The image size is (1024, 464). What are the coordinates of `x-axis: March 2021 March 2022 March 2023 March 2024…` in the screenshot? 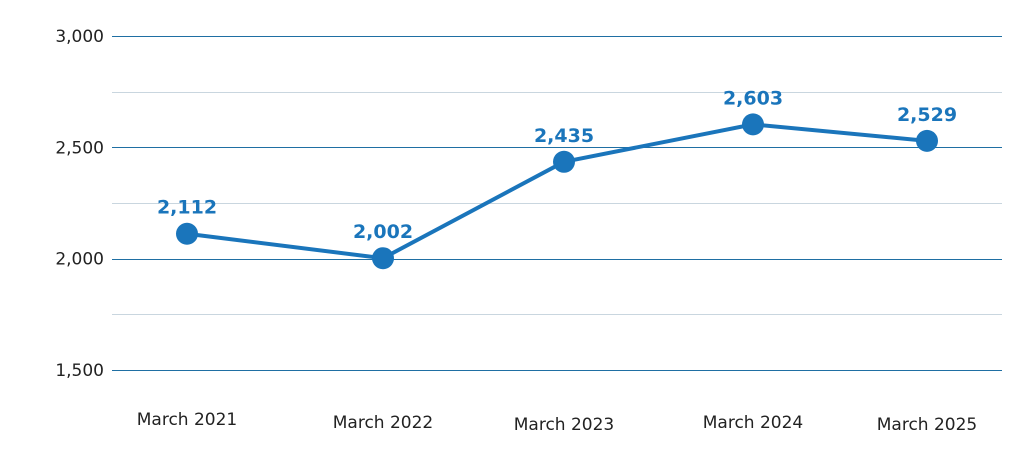 It's located at (557, 422).